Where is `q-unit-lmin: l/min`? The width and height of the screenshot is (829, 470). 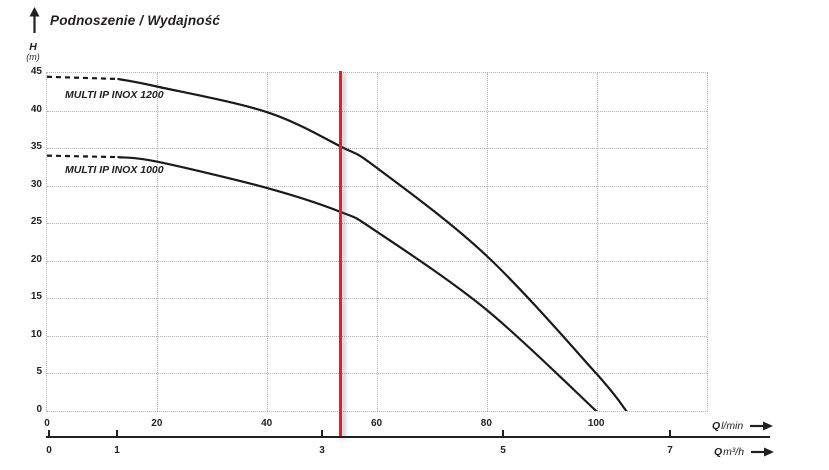
q-unit-lmin: l/min is located at coordinates (732, 426).